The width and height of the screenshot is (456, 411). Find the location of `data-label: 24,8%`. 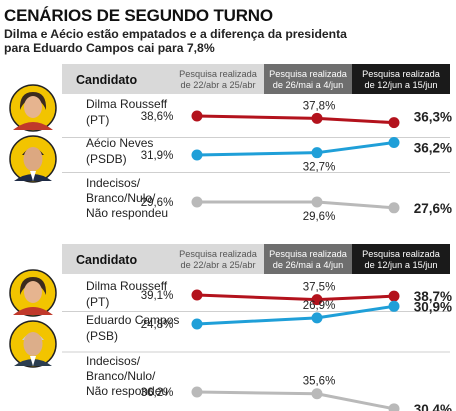

data-label: 24,8% is located at coordinates (157, 325).